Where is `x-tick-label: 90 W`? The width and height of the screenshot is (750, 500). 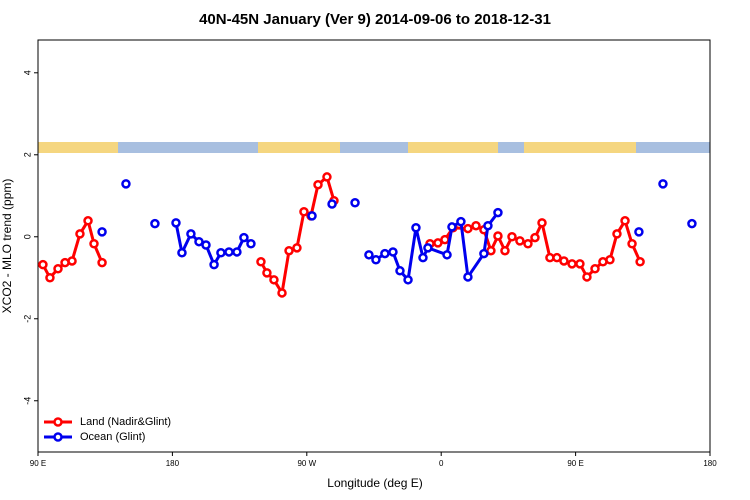 x-tick-label: 90 W is located at coordinates (306, 463).